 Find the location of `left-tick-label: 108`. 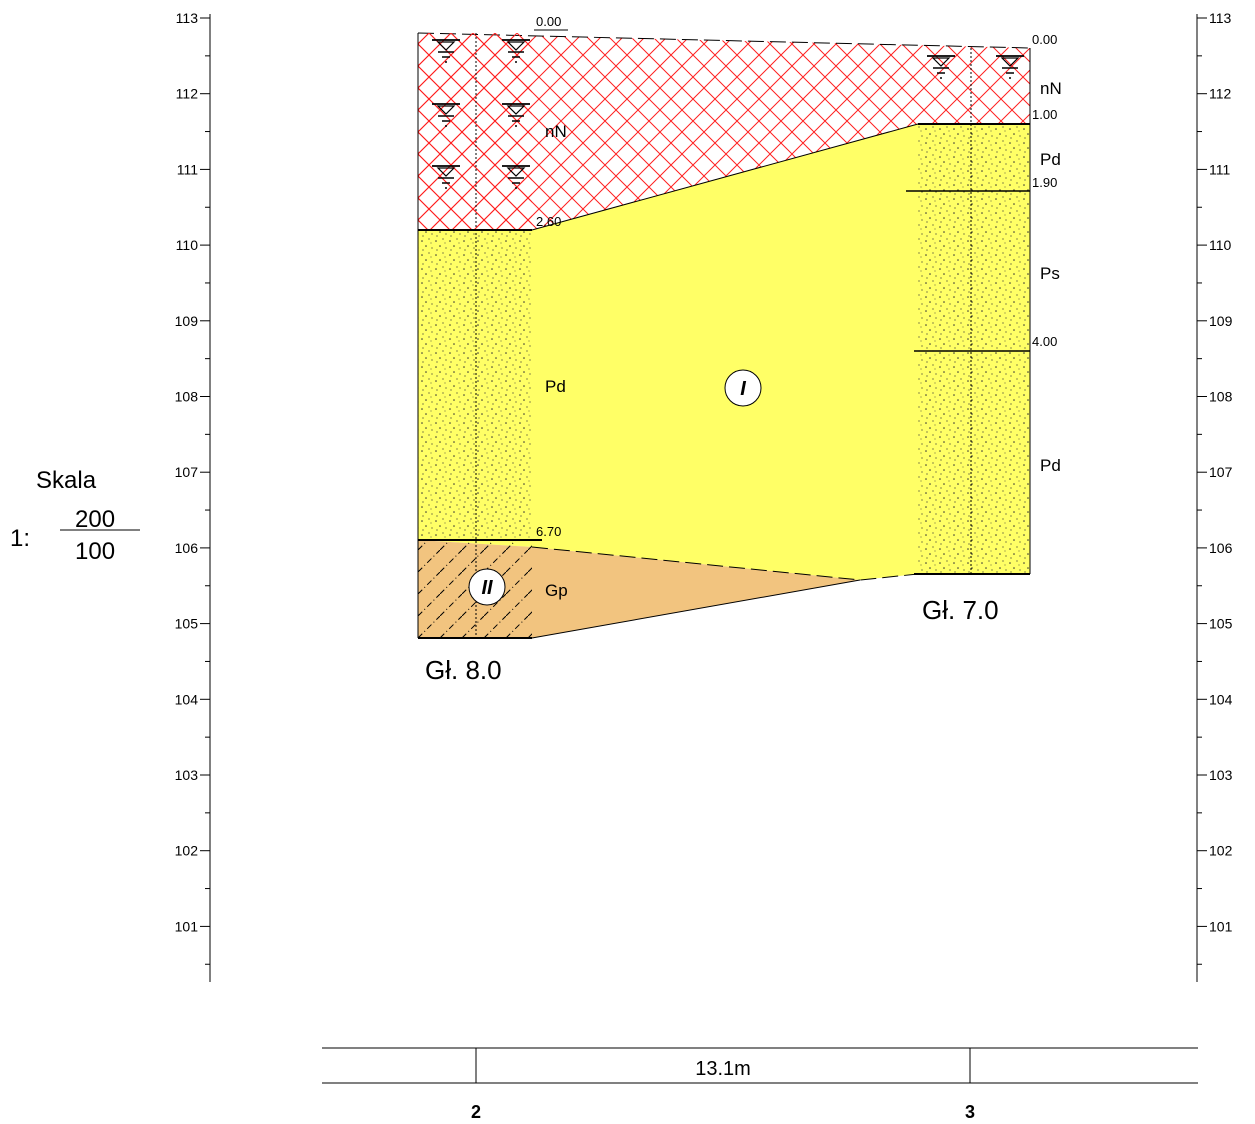

left-tick-label: 108 is located at coordinates (187, 397).